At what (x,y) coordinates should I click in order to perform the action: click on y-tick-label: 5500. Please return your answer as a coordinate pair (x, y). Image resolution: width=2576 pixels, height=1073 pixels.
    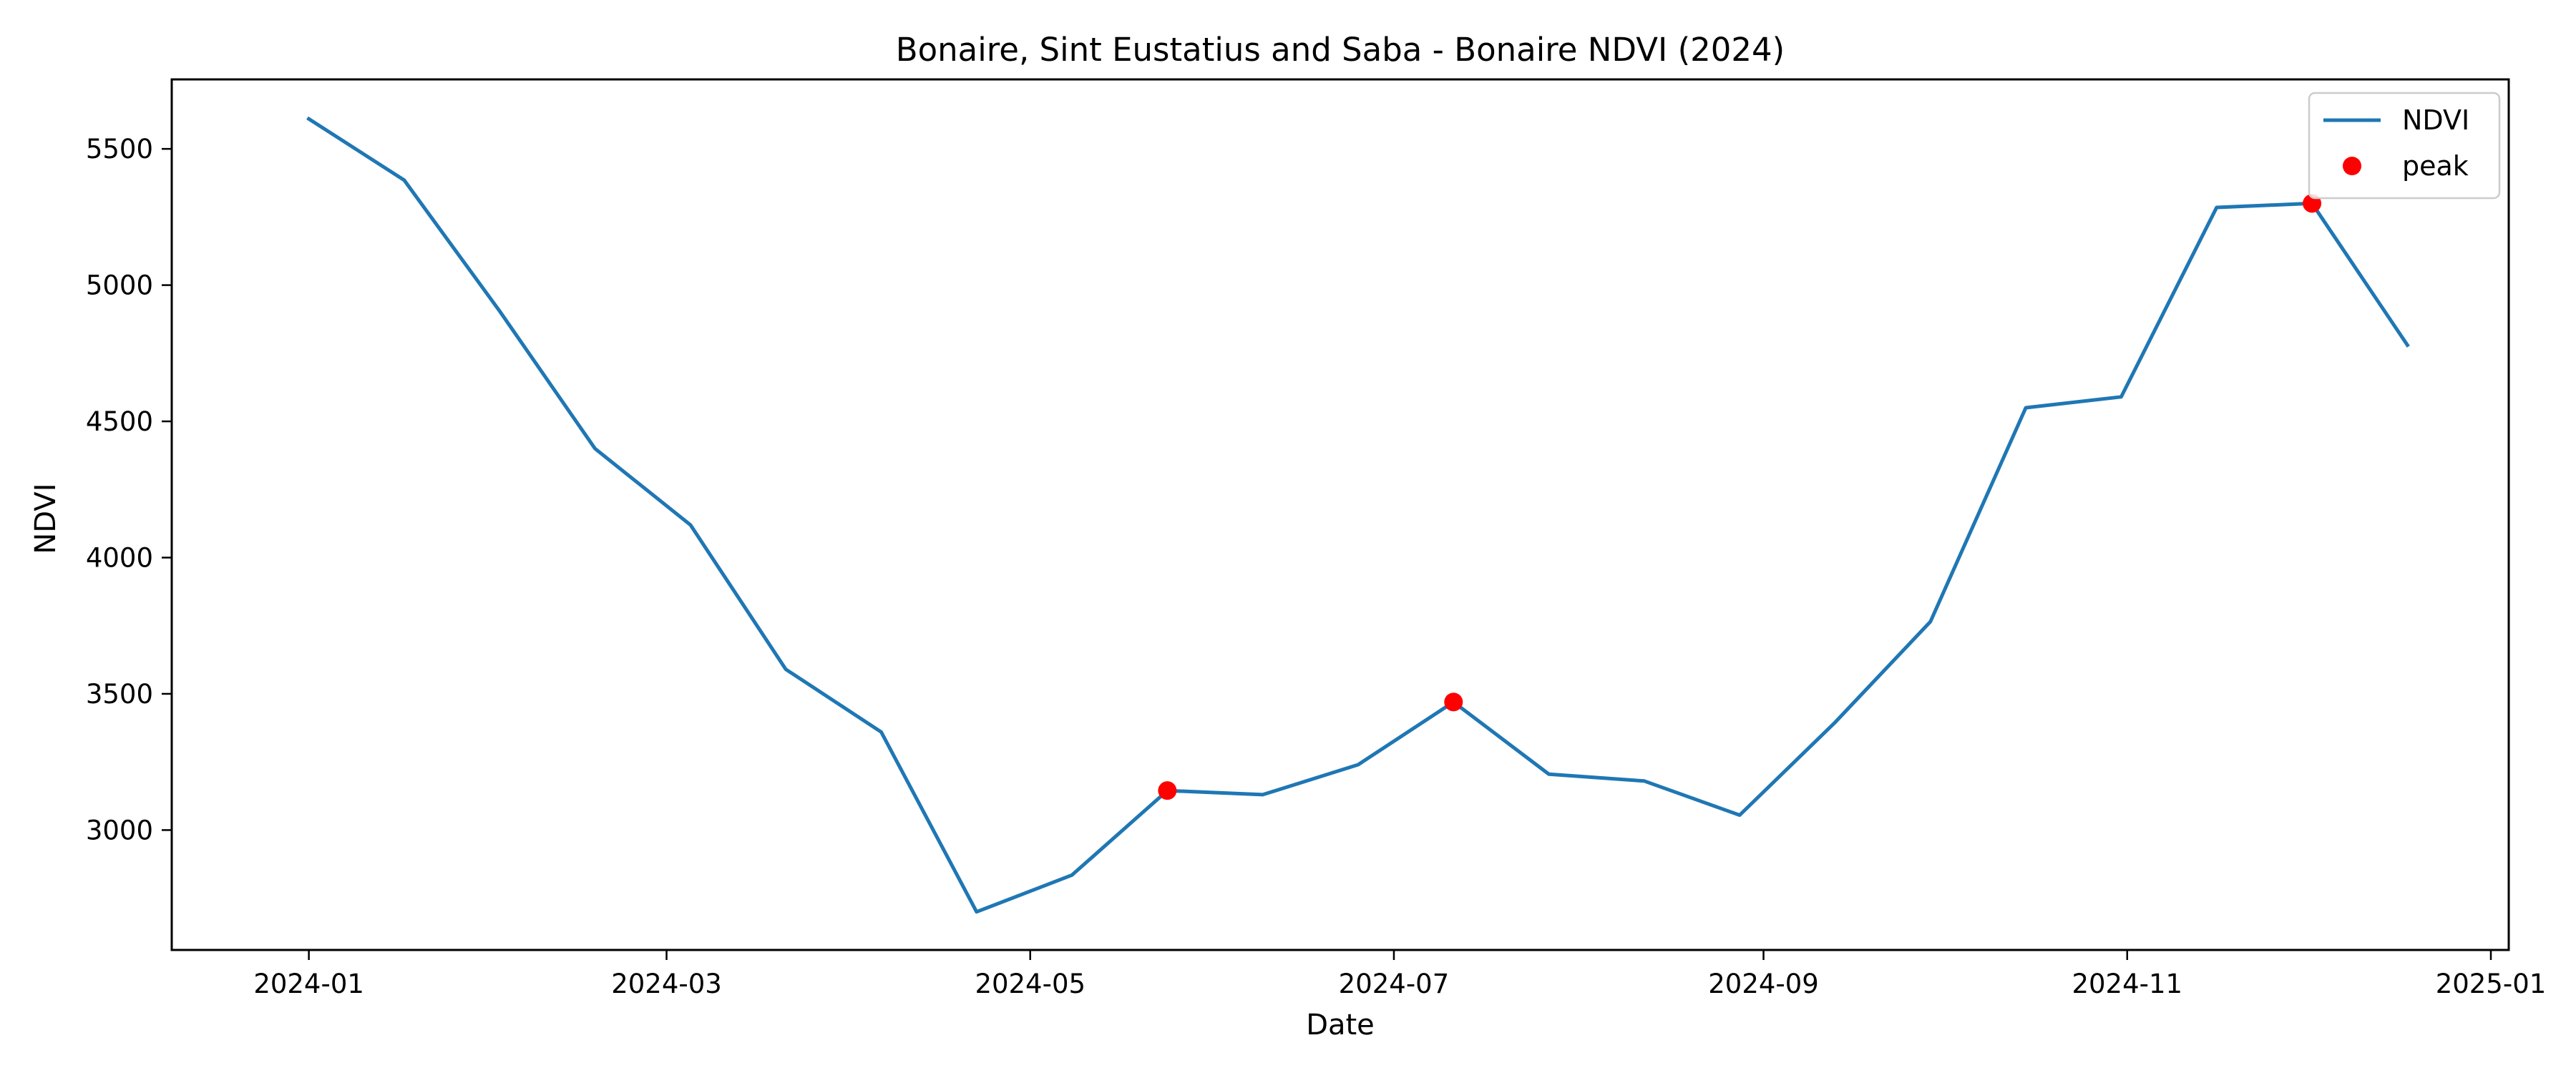
    Looking at the image, I should click on (119, 149).